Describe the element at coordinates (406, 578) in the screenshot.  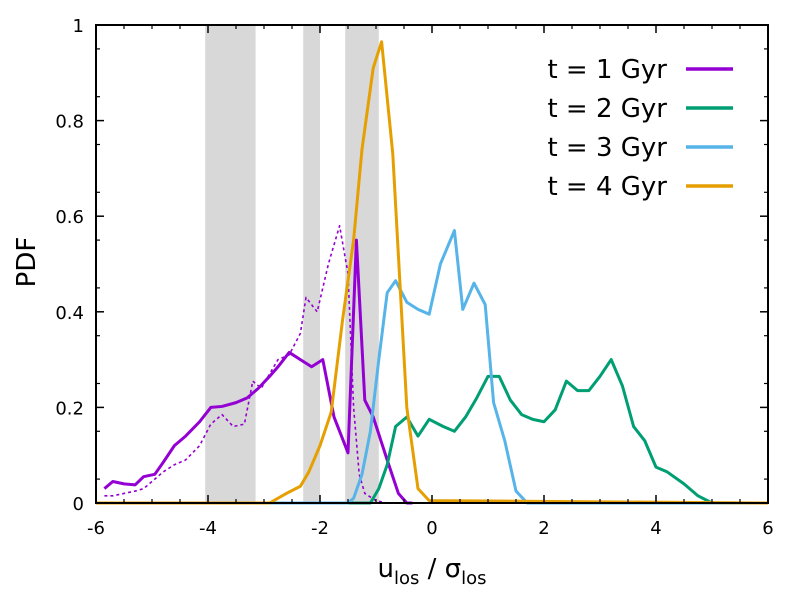
I see `x-label-u-sub: los` at that location.